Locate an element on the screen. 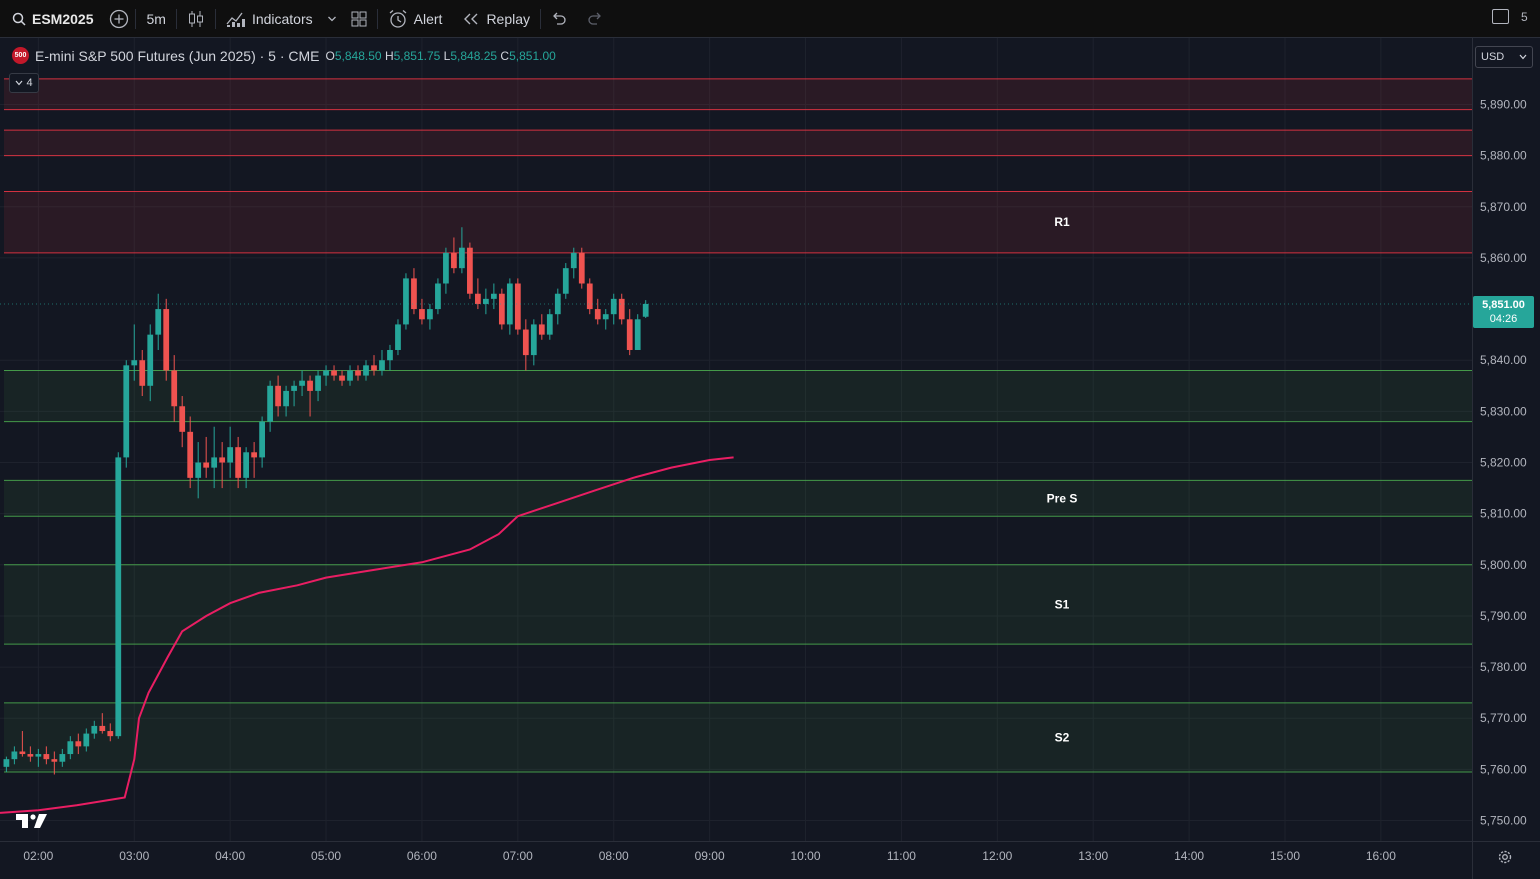 The image size is (1540, 879). layout-button is located at coordinates (359, 18).